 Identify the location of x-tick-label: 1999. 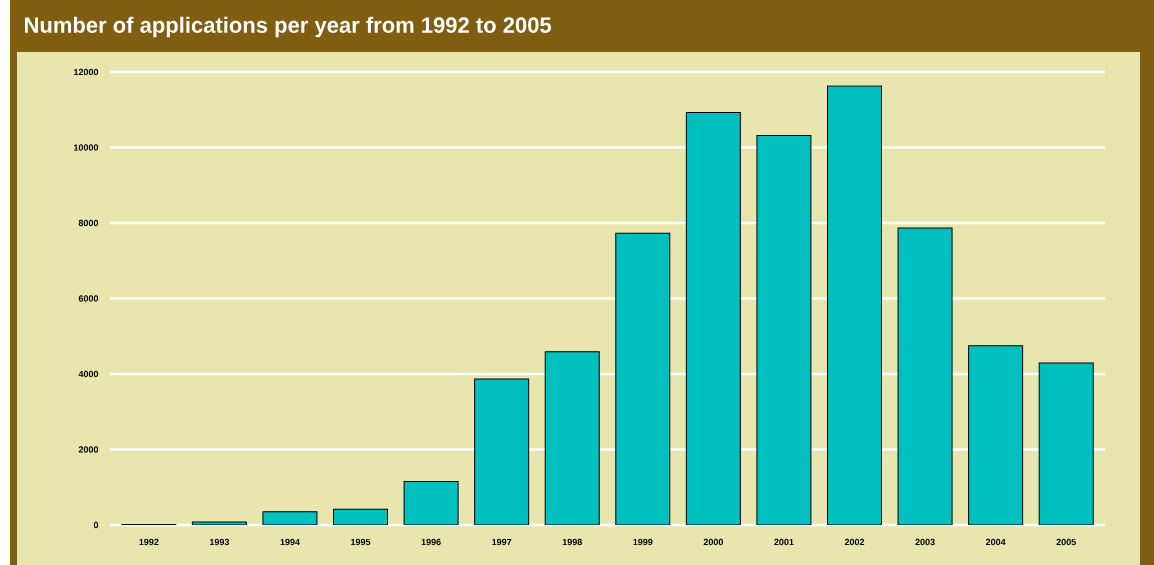
(643, 542).